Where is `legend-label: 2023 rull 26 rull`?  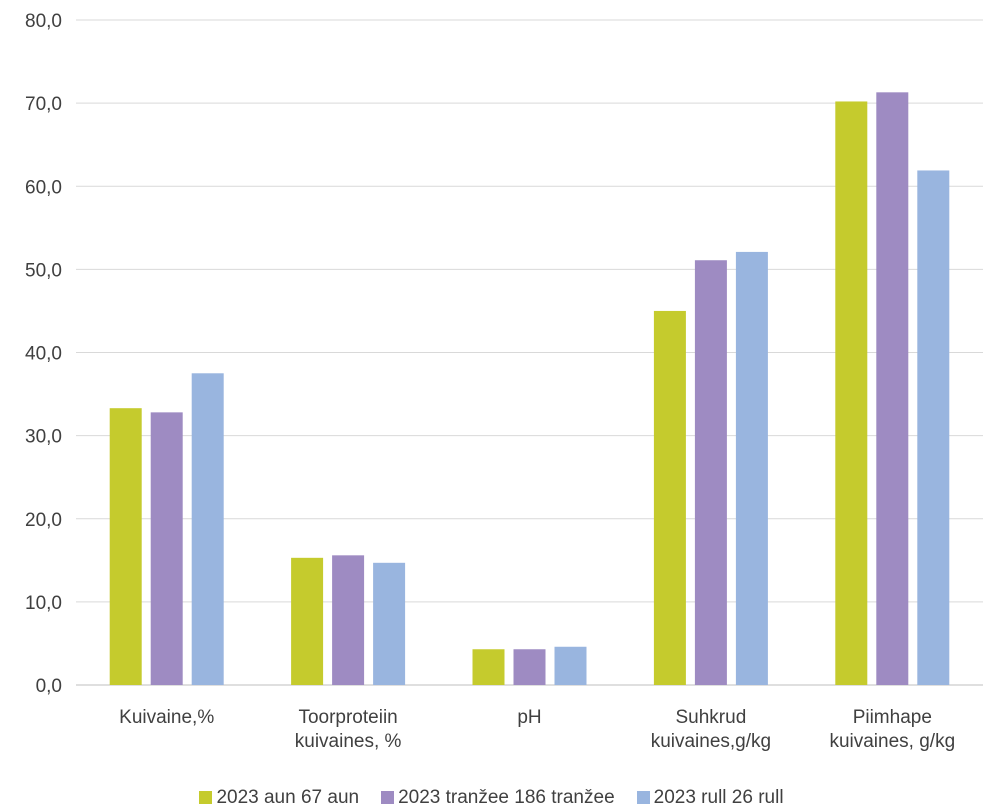 legend-label: 2023 rull 26 rull is located at coordinates (718, 797).